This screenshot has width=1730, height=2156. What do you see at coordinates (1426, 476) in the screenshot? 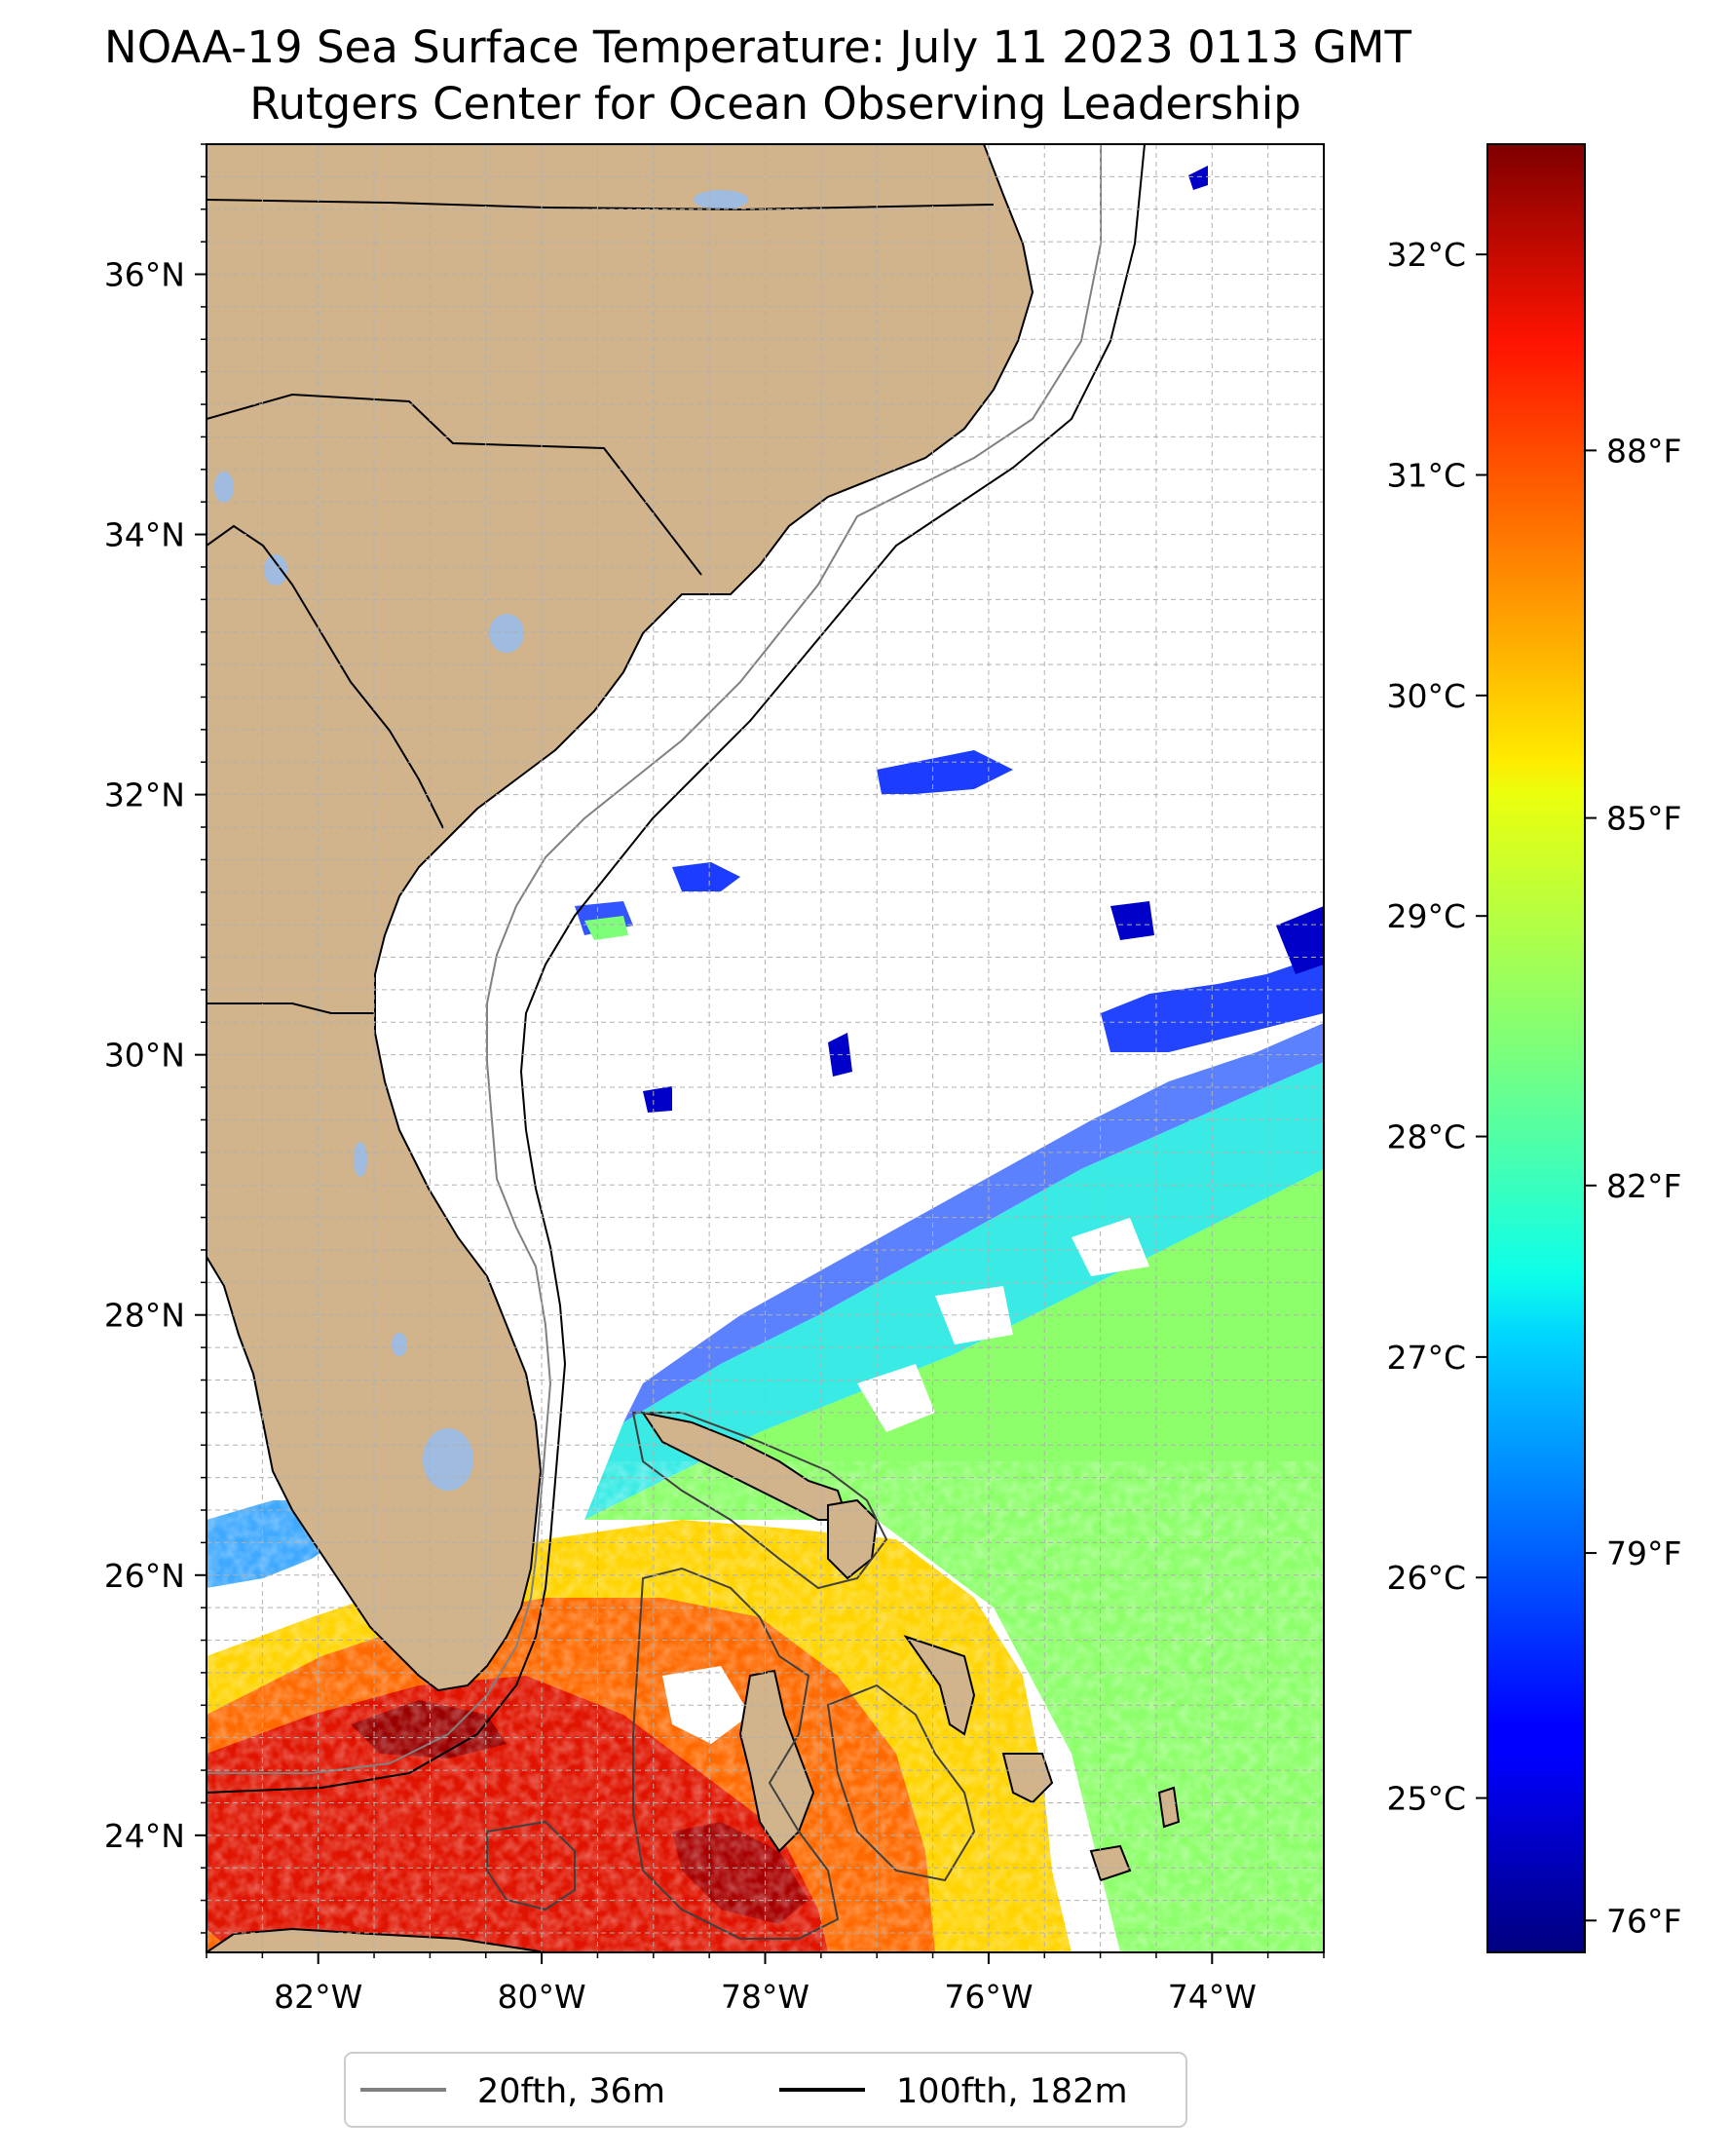
I see `colorbar-label-c: 31°C` at bounding box center [1426, 476].